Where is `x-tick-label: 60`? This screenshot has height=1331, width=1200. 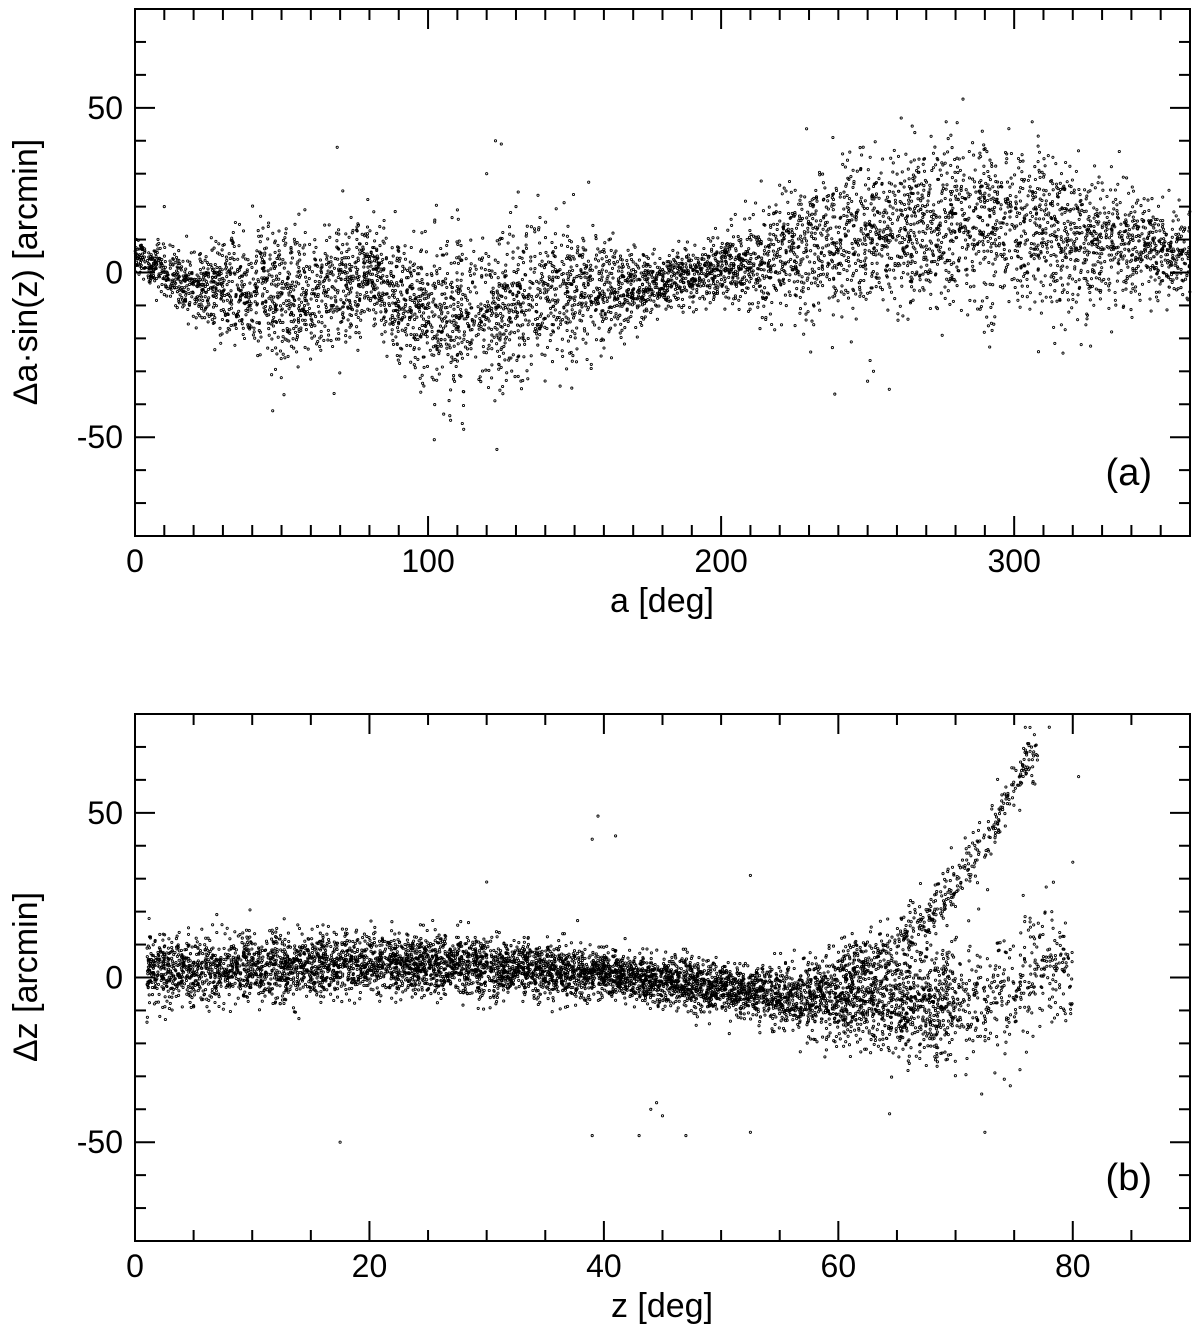
x-tick-label: 60 is located at coordinates (839, 1266).